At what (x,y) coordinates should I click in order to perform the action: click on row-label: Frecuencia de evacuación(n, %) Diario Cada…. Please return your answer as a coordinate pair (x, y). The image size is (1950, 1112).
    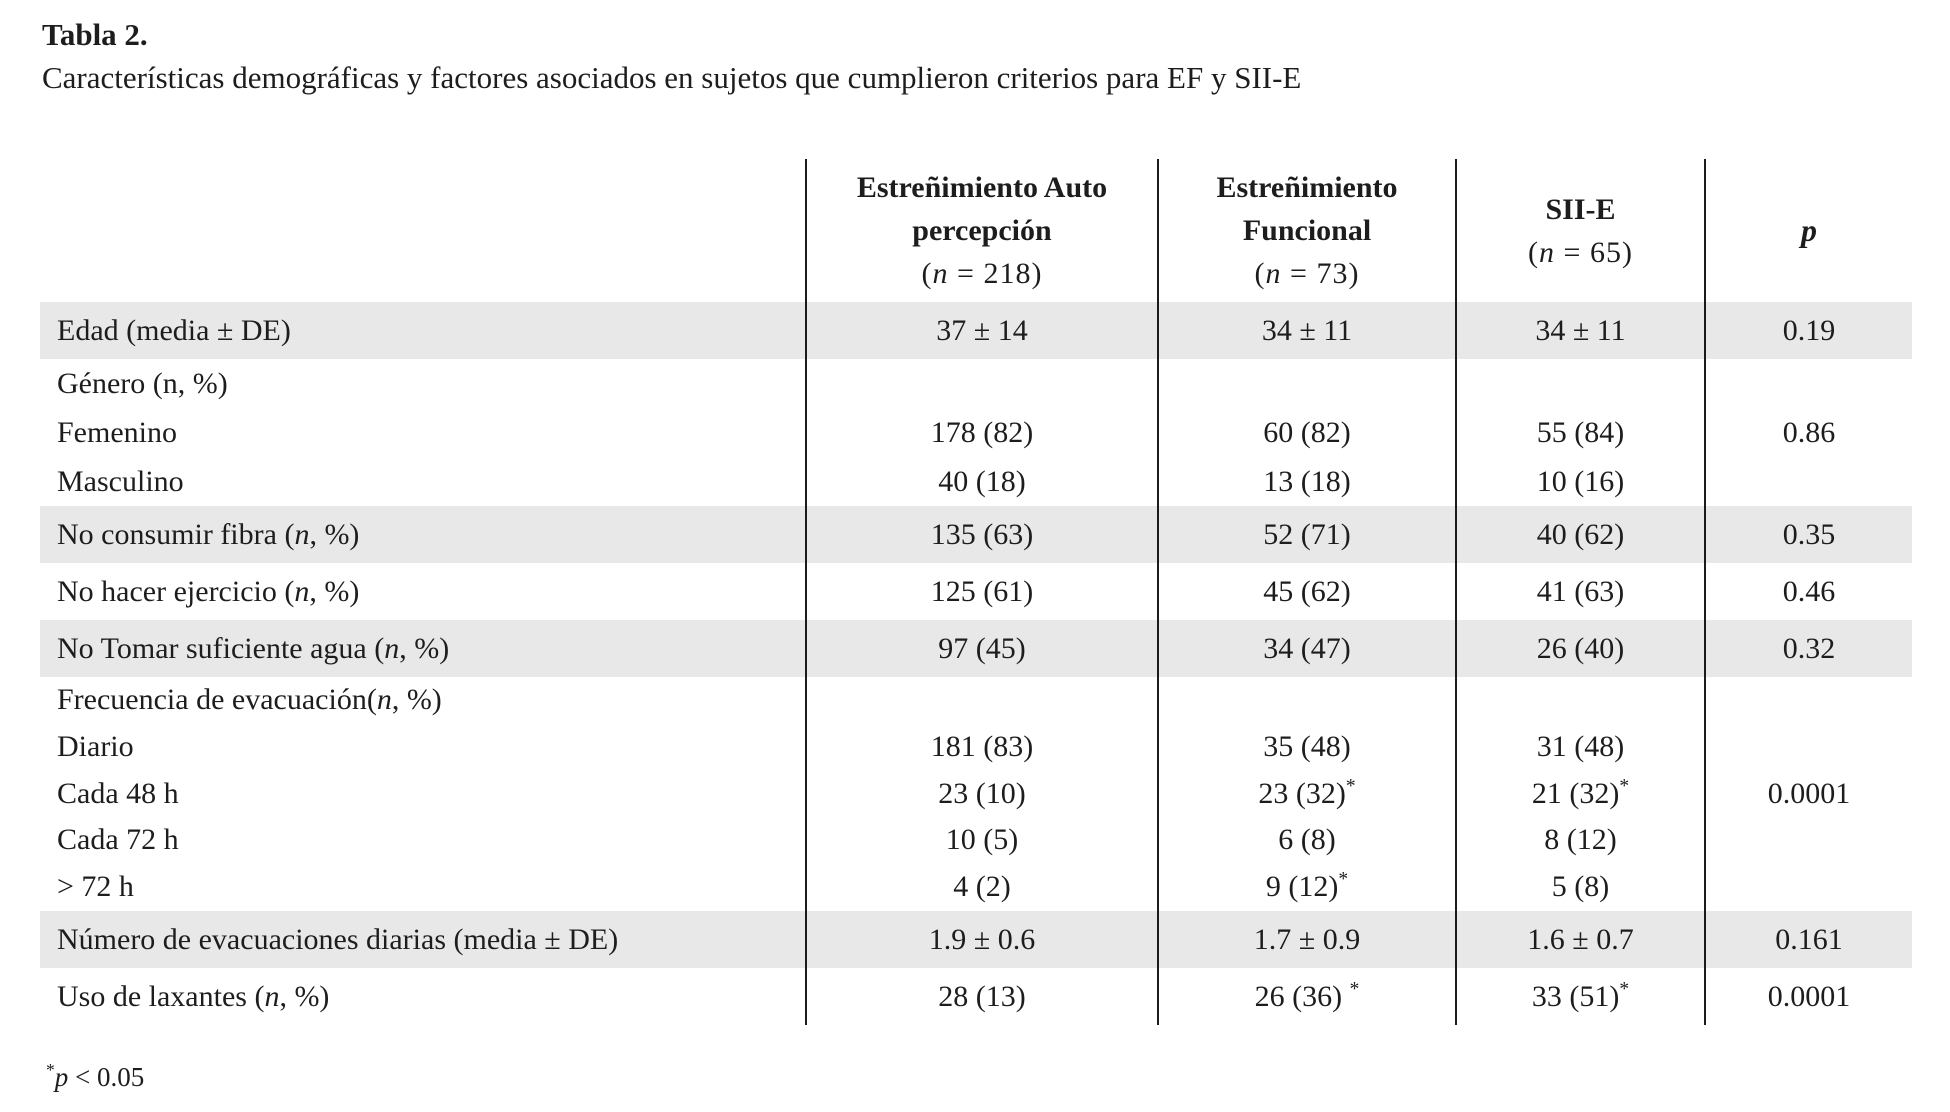
    Looking at the image, I should click on (422, 794).